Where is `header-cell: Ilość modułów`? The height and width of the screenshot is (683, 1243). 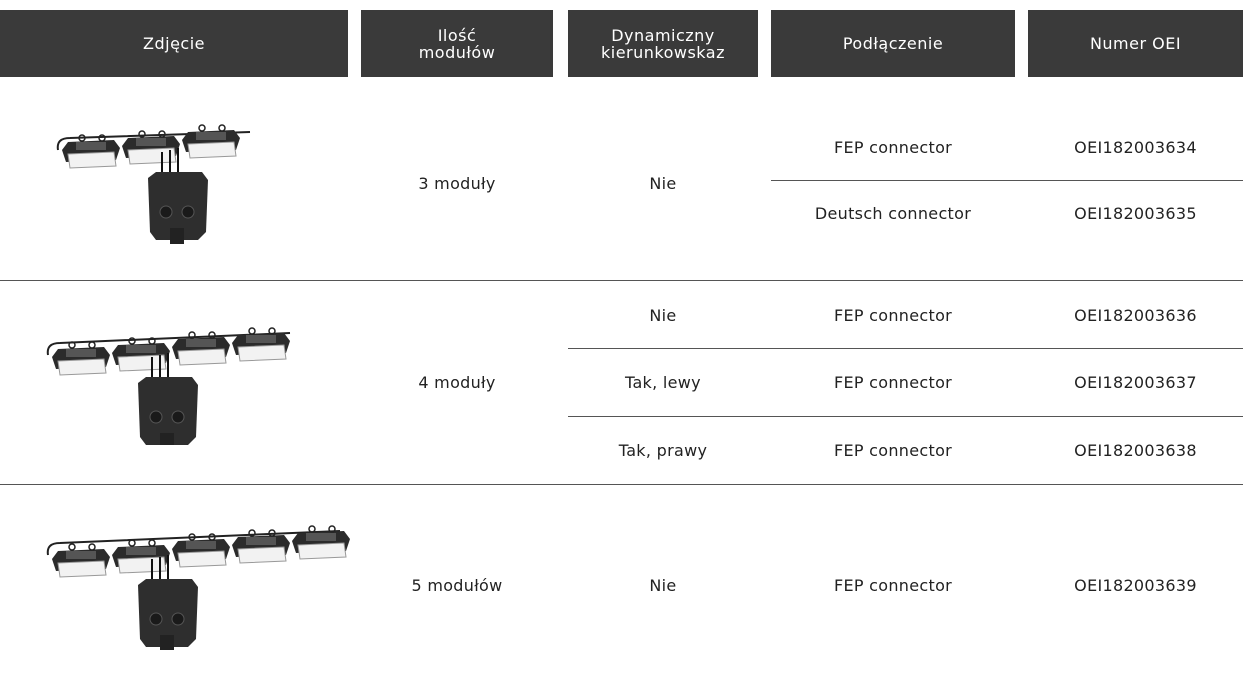
header-cell: Ilość modułów is located at coordinates (457, 43).